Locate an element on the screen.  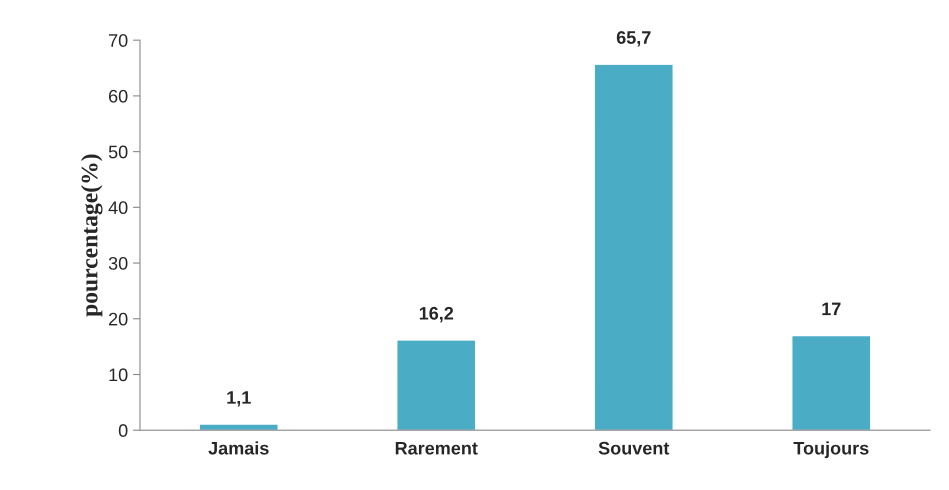
x-tick-label: Jamais is located at coordinates (238, 448).